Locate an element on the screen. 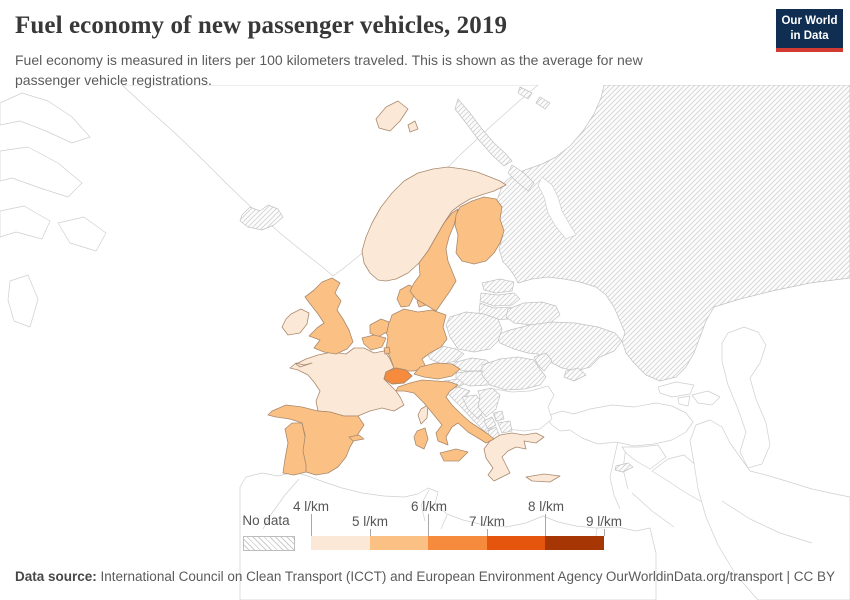 This screenshot has height=600, width=850. owid-logo-line1: Our World is located at coordinates (809, 21).